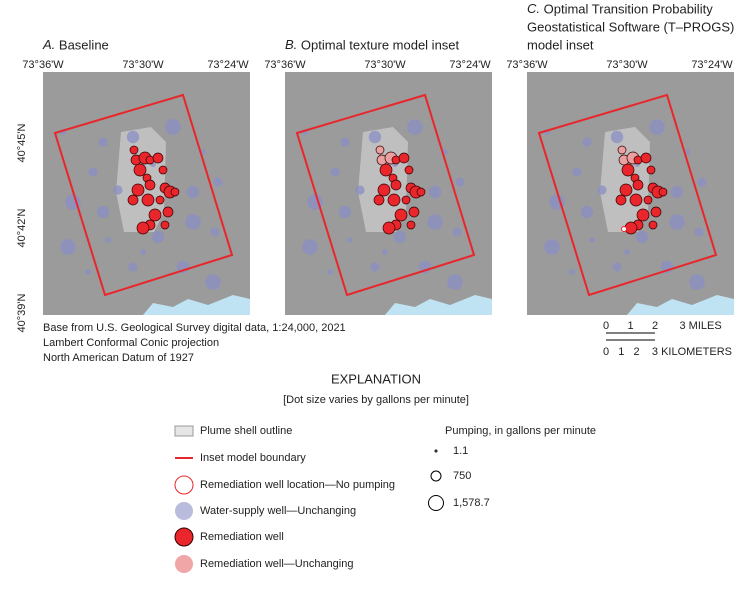 This screenshot has width=752, height=605. Describe the element at coordinates (276, 564) in the screenshot. I see `legend-label: Remediation well—Unchanging` at that location.